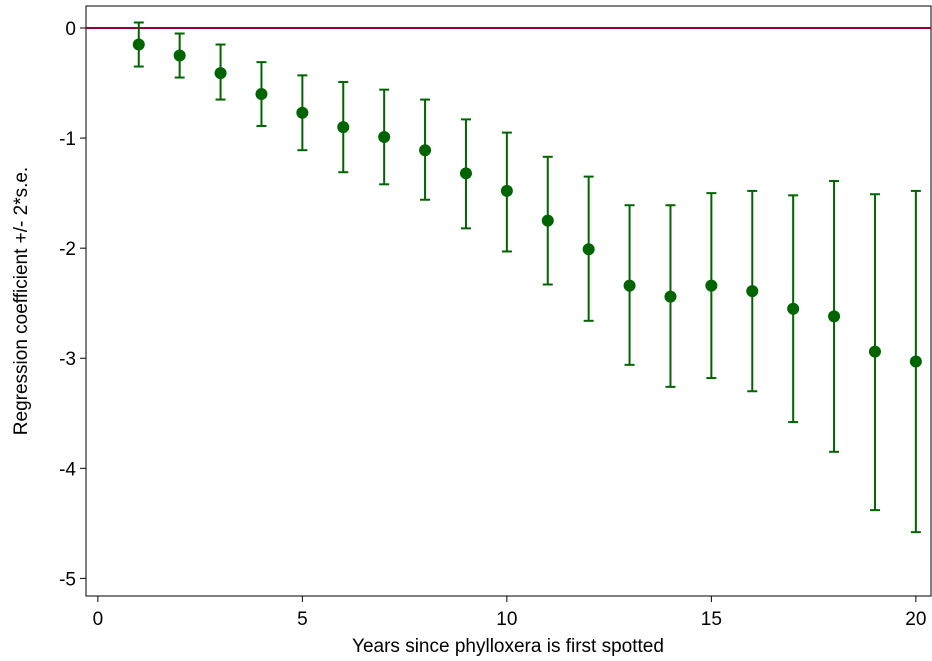  What do you see at coordinates (915, 619) in the screenshot?
I see `x-tick-label: 20` at bounding box center [915, 619].